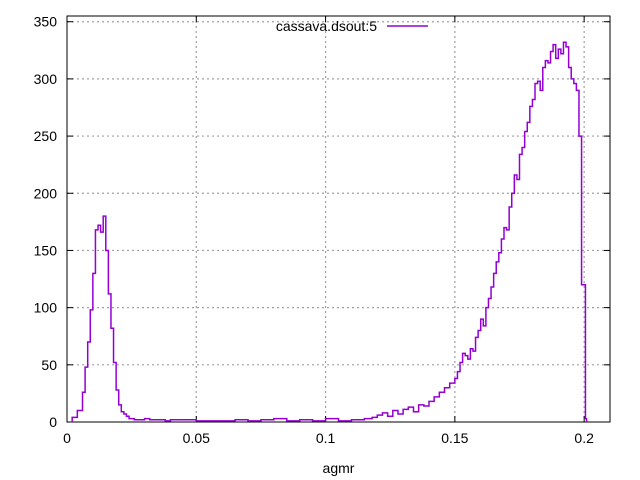 This screenshot has width=640, height=480. I want to click on x-tick-label: 0, so click(67, 438).